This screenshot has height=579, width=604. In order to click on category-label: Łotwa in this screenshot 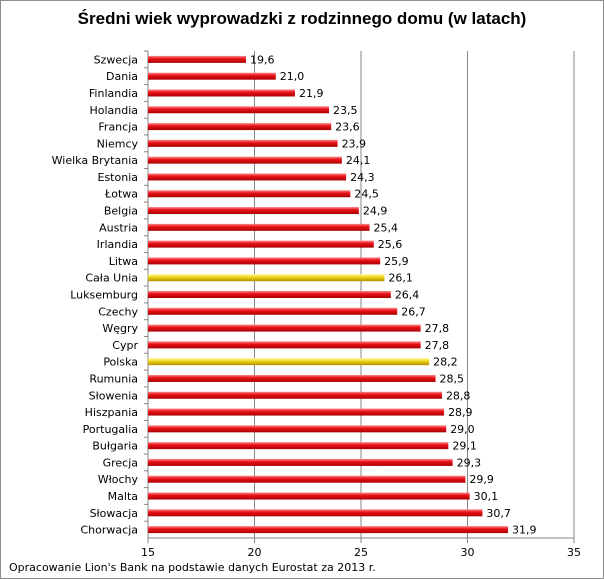, I will do `click(121, 194)`.